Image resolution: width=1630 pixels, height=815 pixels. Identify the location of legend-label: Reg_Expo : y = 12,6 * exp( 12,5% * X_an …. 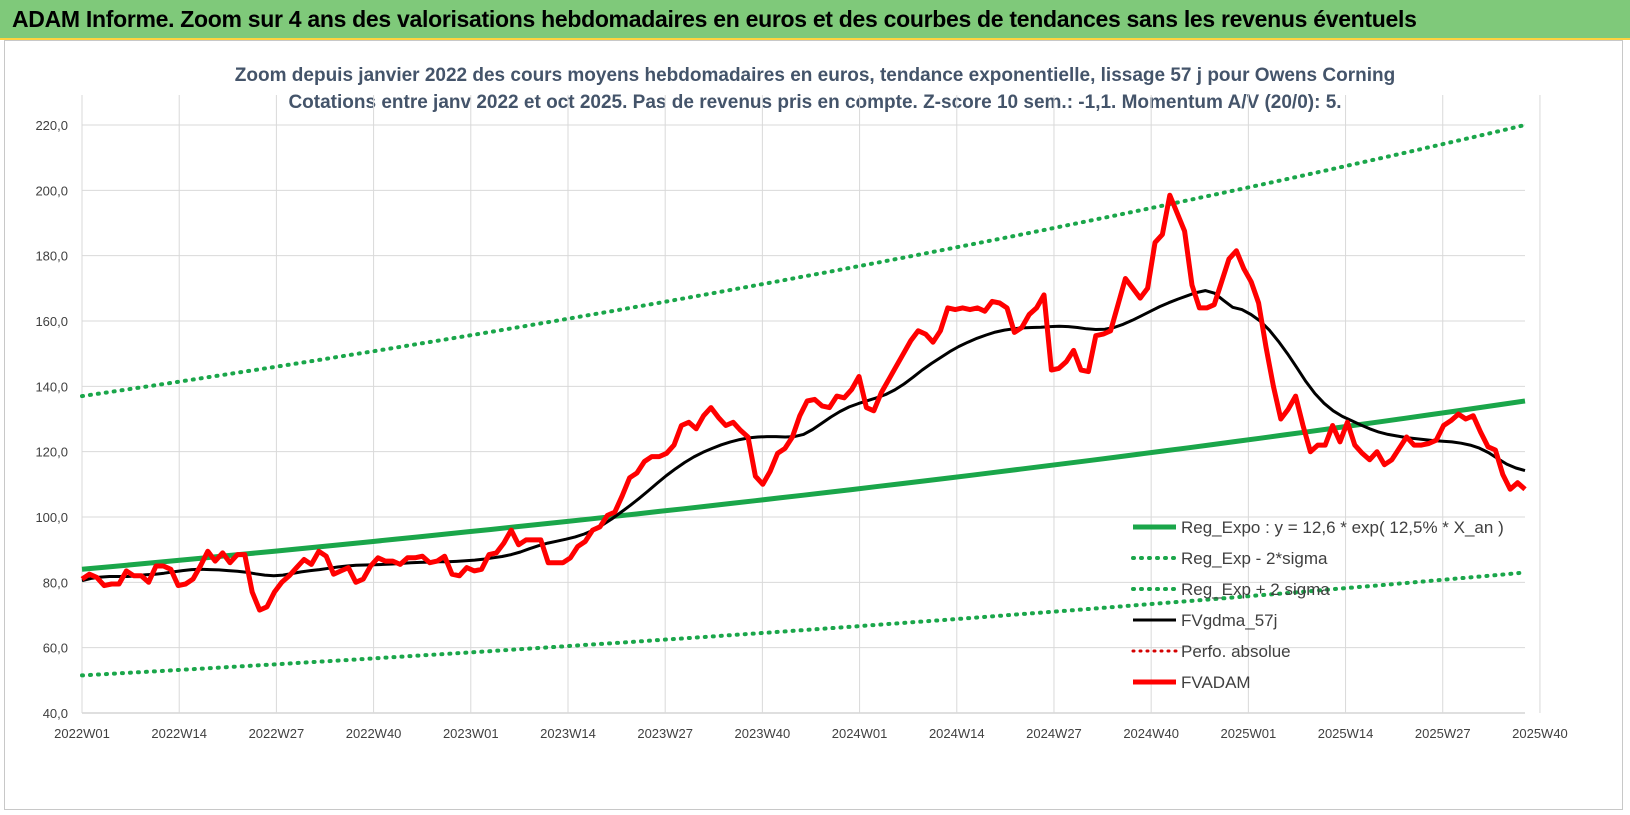
(1342, 527).